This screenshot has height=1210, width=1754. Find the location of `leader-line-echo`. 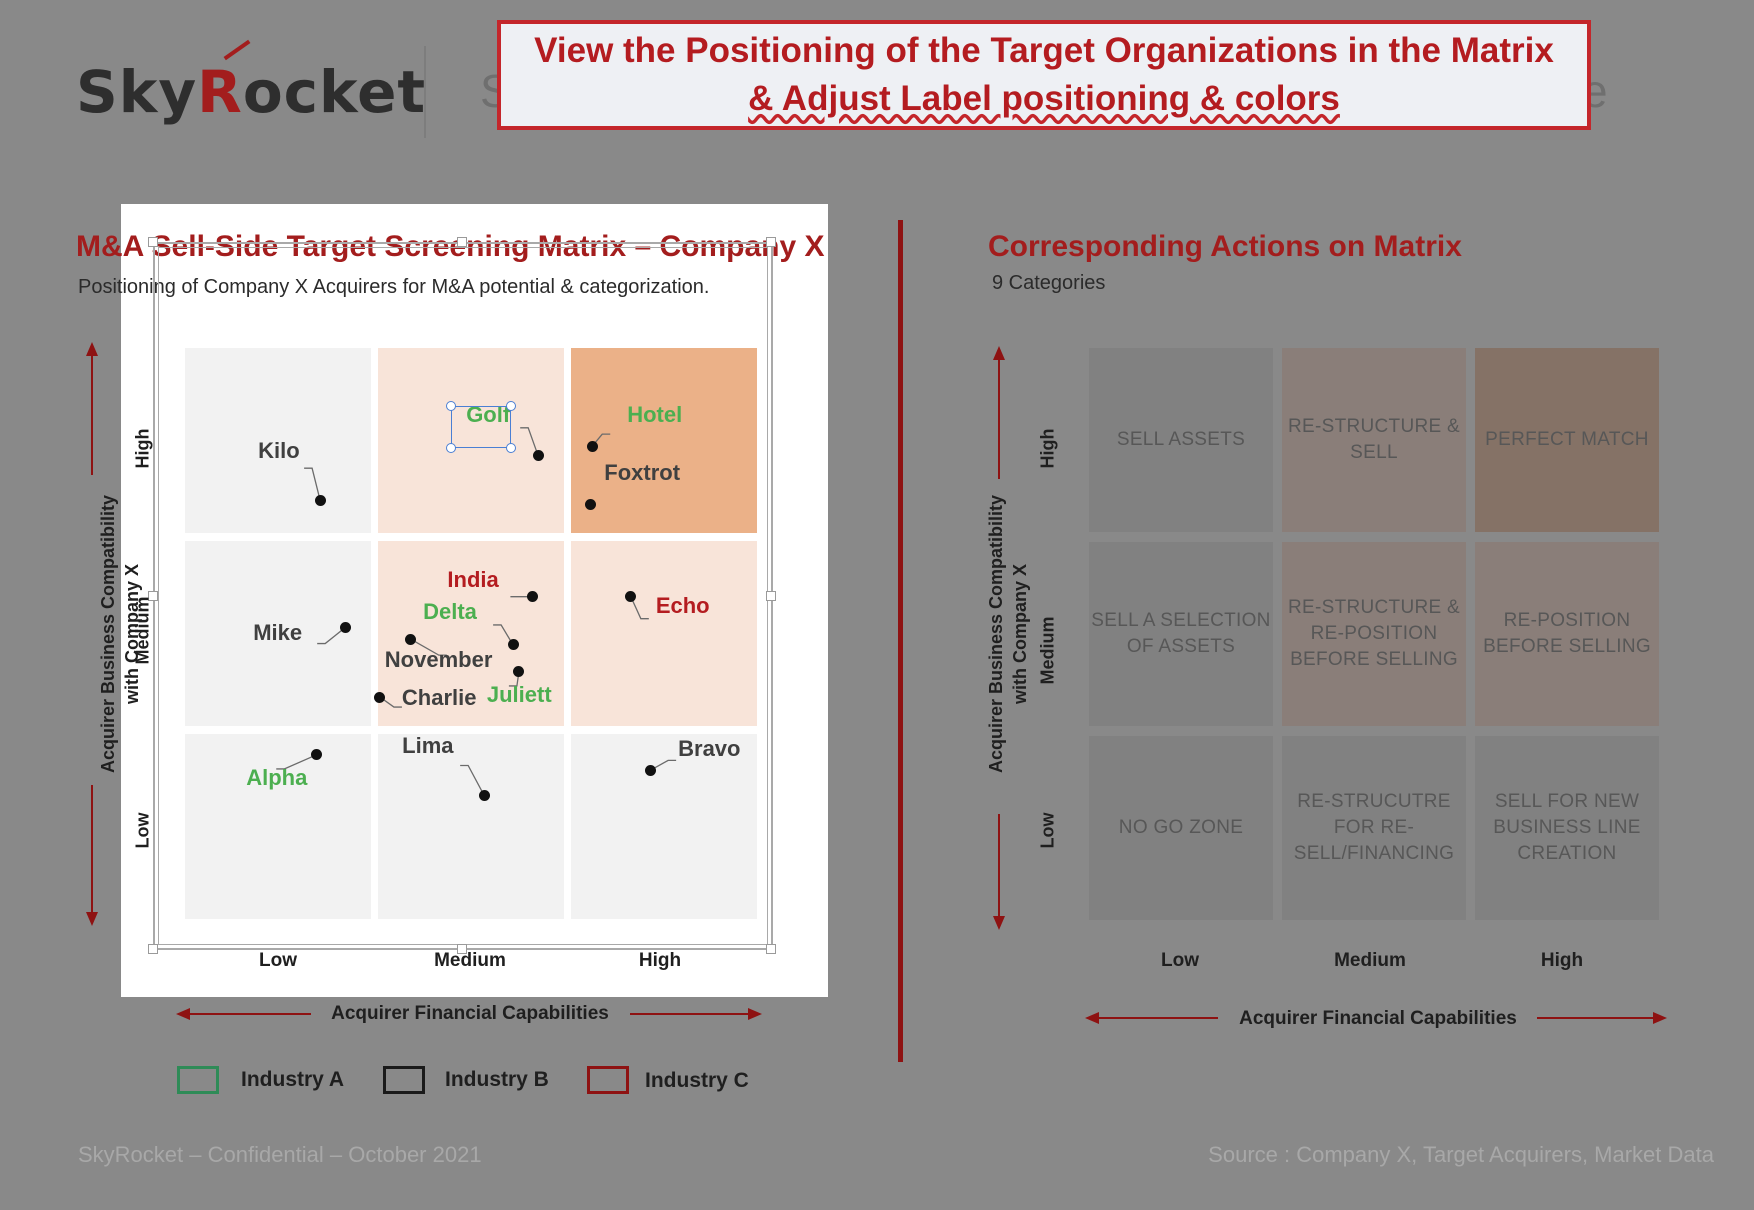

leader-line-echo is located at coordinates (639, 608).